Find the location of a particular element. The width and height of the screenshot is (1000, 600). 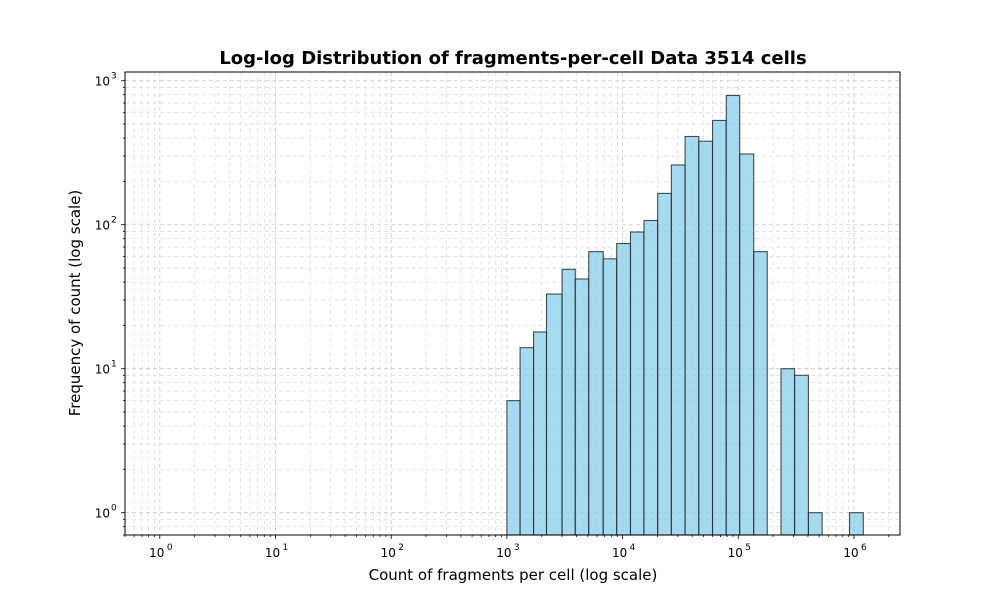

y-tick-exponent: 0 is located at coordinates (114, 509).